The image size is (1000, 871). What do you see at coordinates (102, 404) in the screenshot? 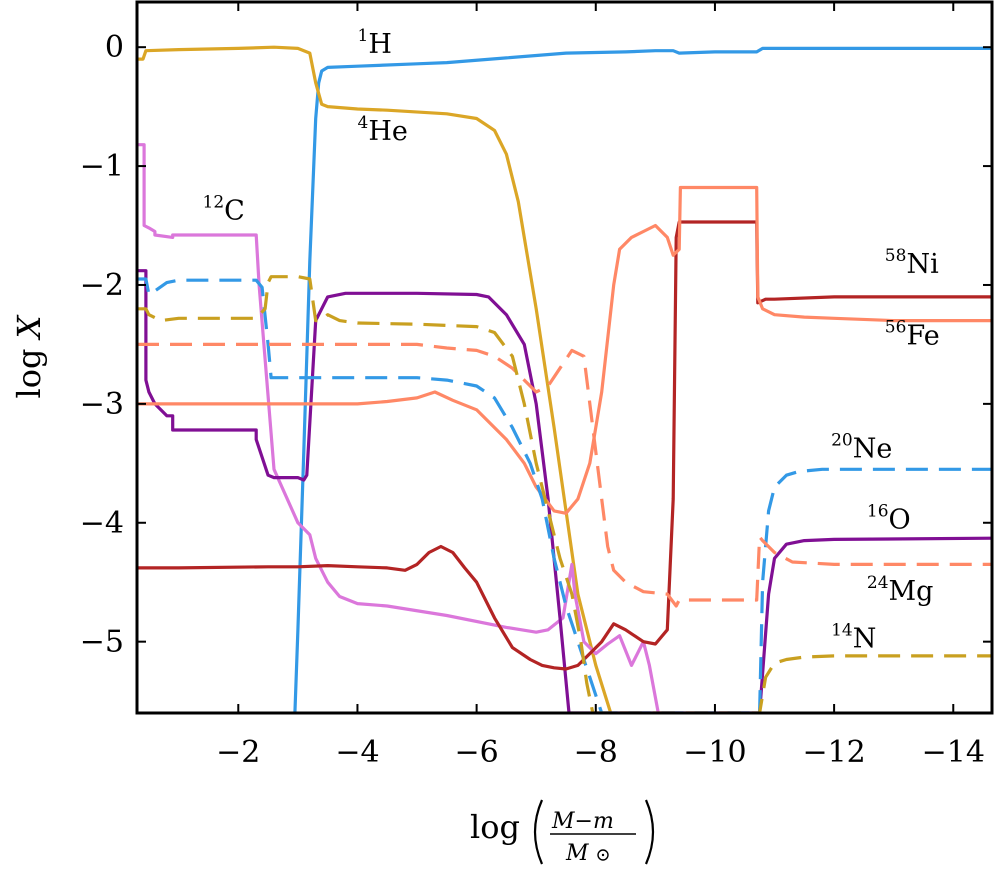
I see `y-tick-label: −3` at bounding box center [102, 404].